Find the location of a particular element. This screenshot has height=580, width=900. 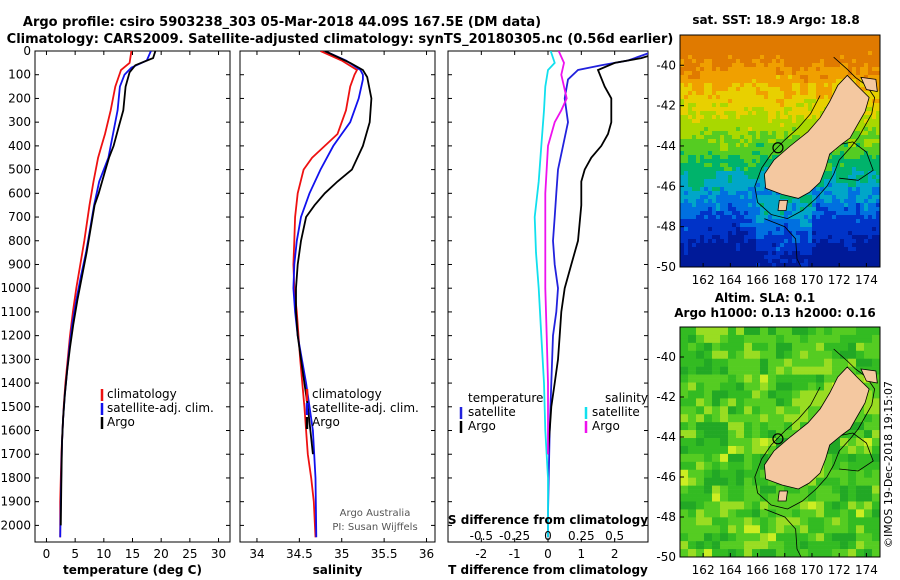

credit-institution: Argo Australia is located at coordinates (375, 513).